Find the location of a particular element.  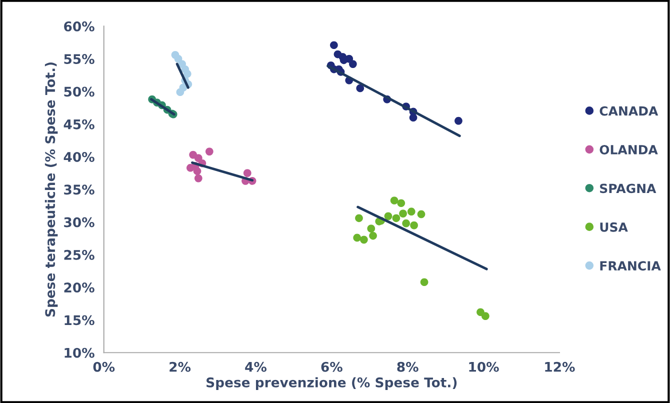

y-tick-label: 15% is located at coordinates (79, 320).